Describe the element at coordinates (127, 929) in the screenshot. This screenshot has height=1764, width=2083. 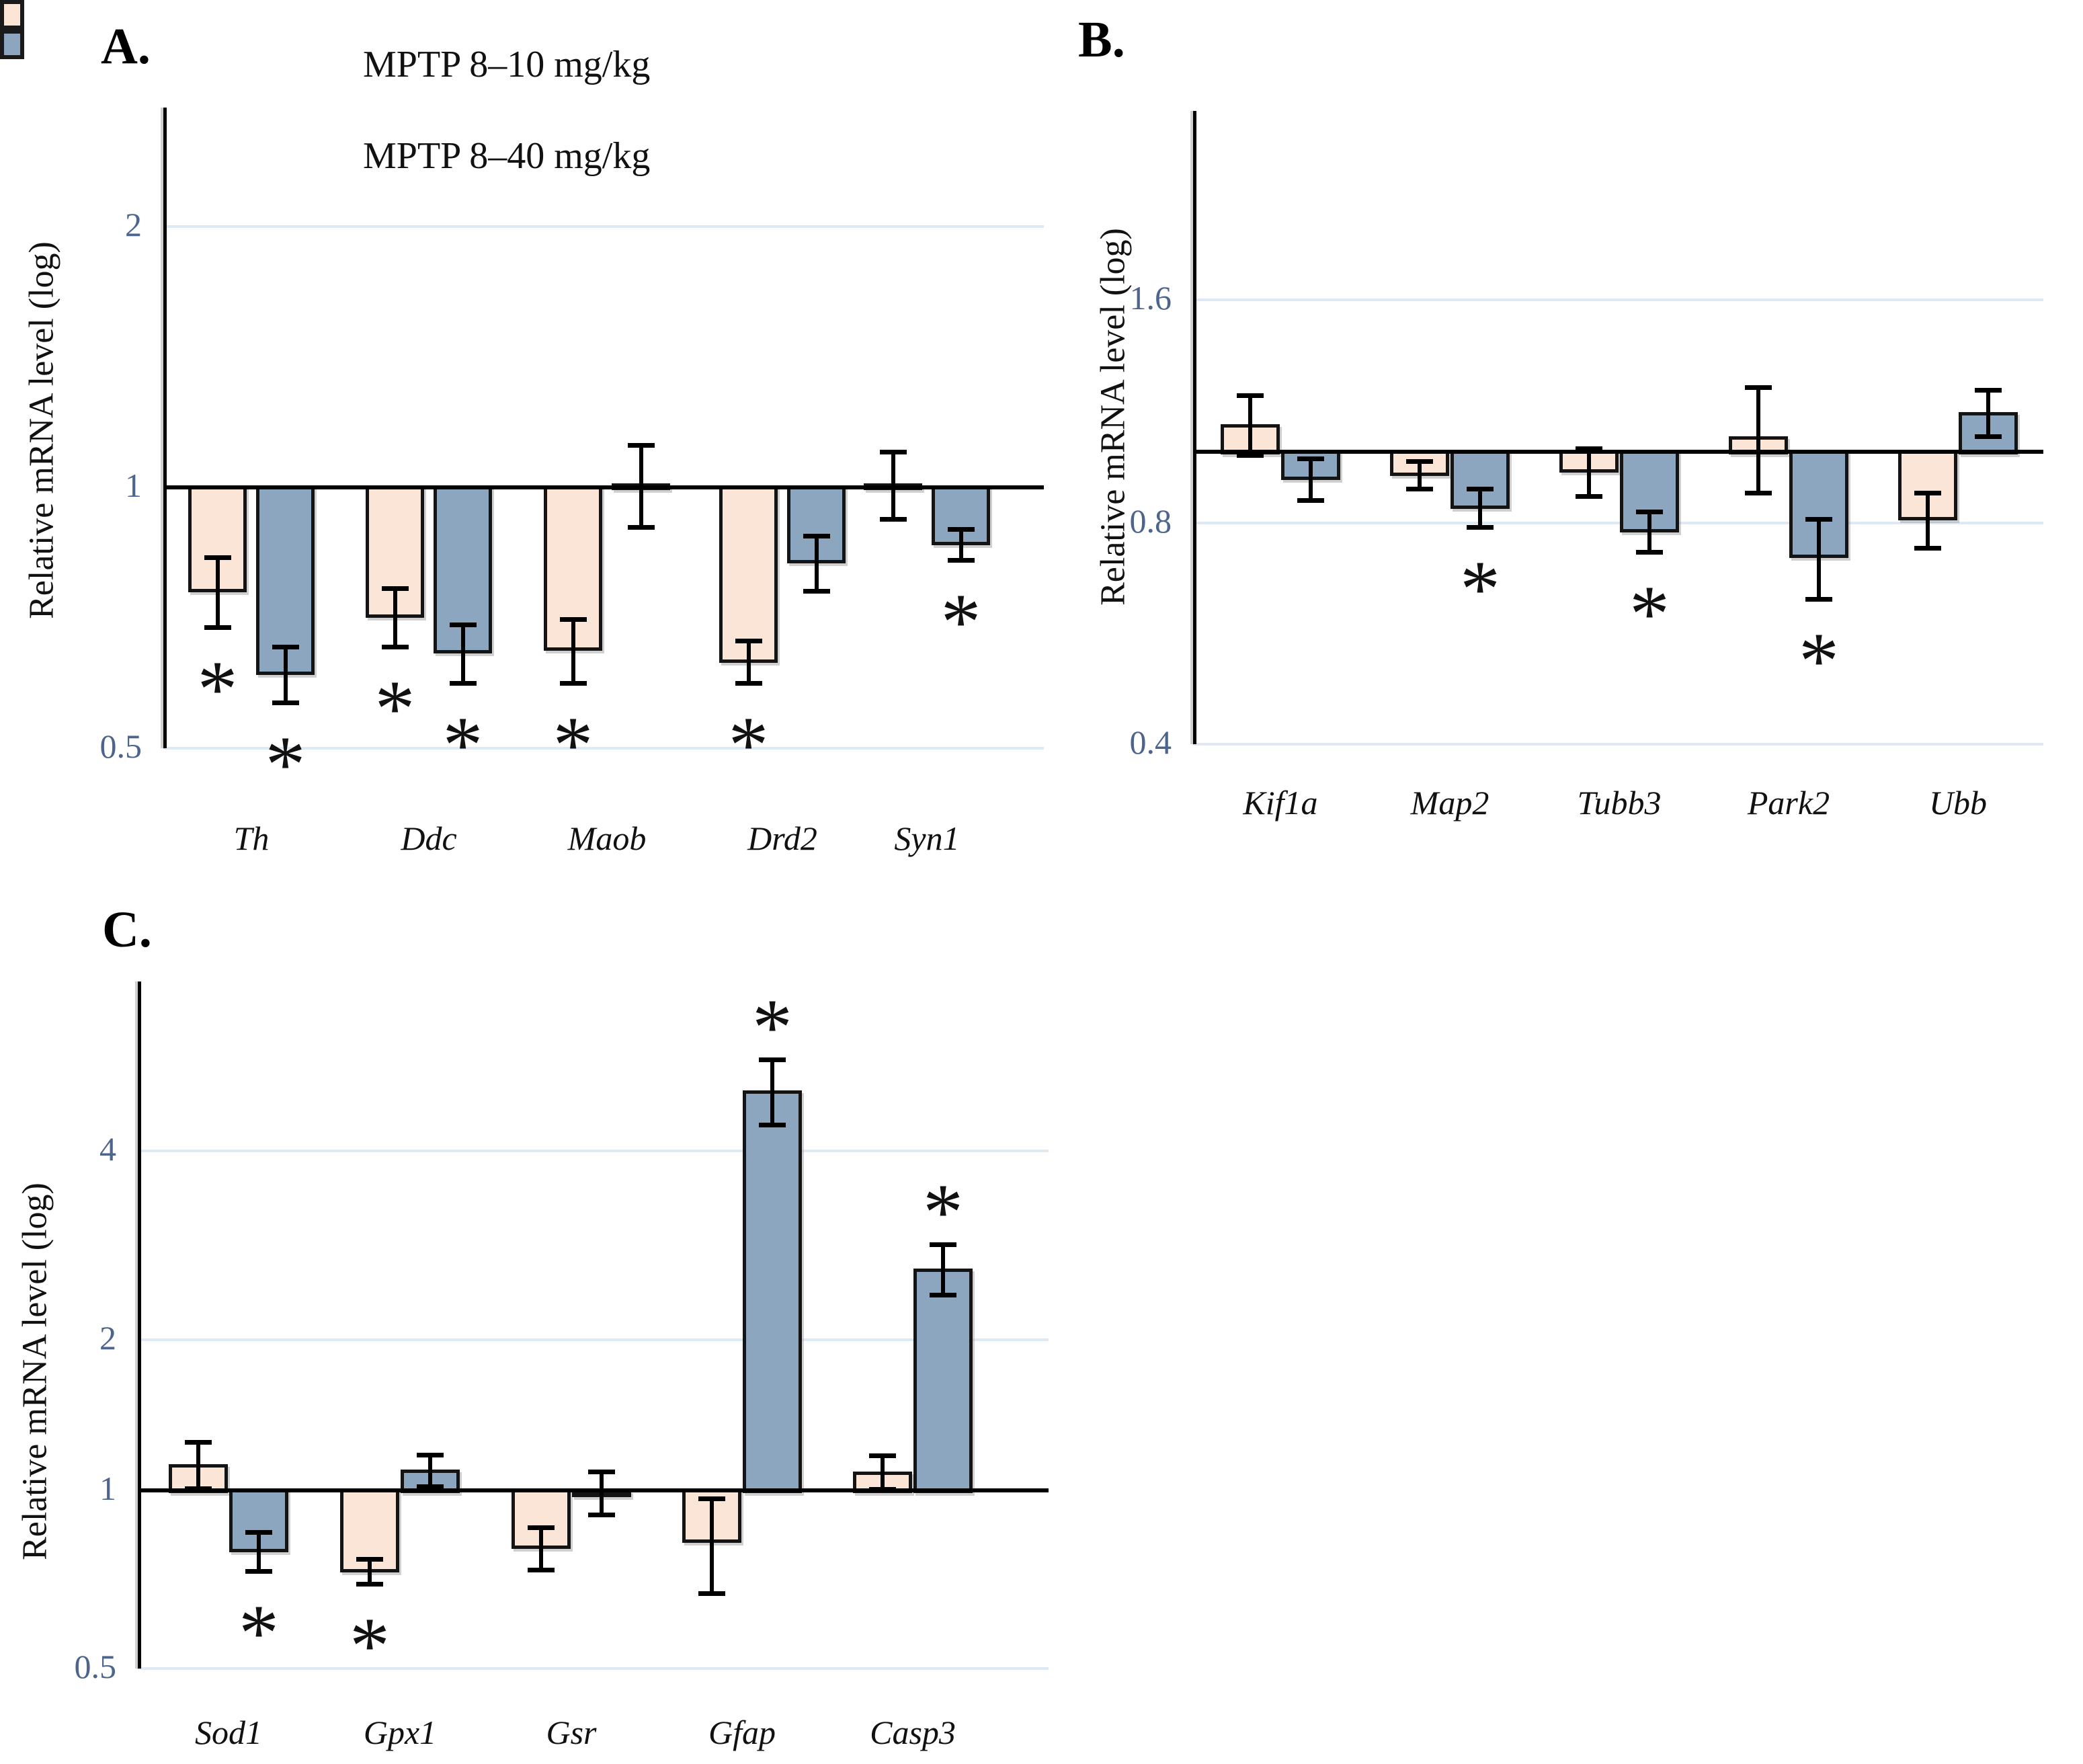
I see `panel-c-letter: C.` at that location.